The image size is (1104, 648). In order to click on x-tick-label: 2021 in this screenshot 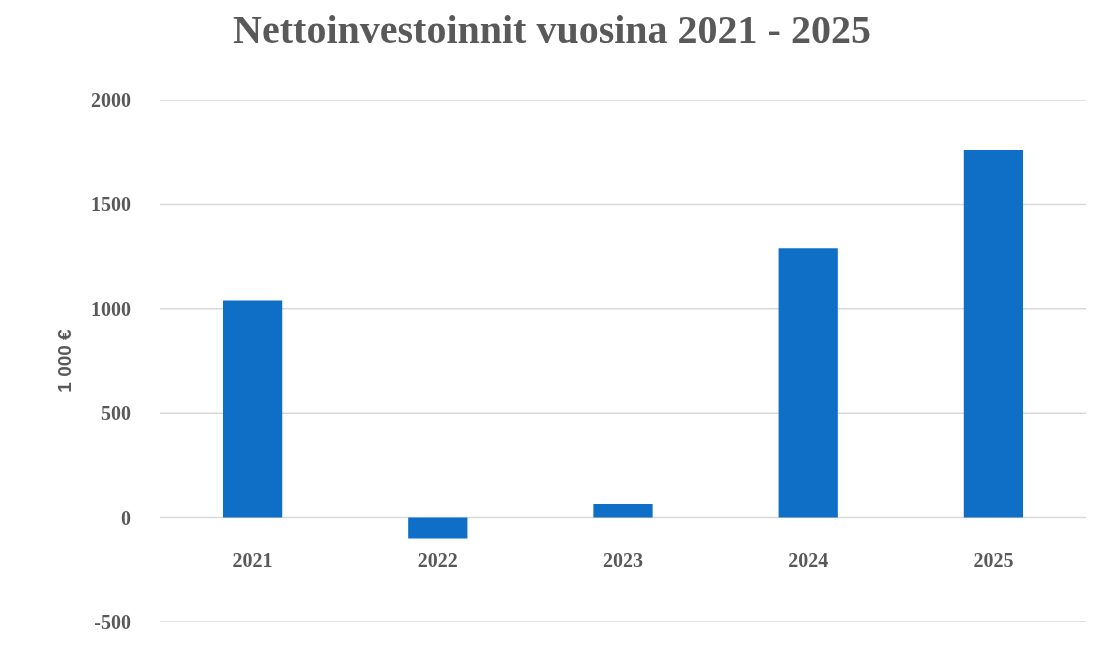, I will do `click(252, 559)`.